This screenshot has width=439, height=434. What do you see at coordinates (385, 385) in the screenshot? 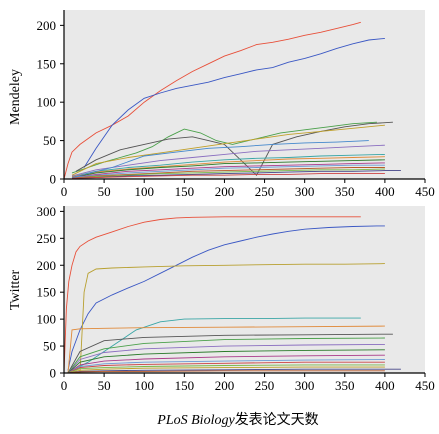
I see `twitter-x-tick-label-400: 400` at bounding box center [385, 385].